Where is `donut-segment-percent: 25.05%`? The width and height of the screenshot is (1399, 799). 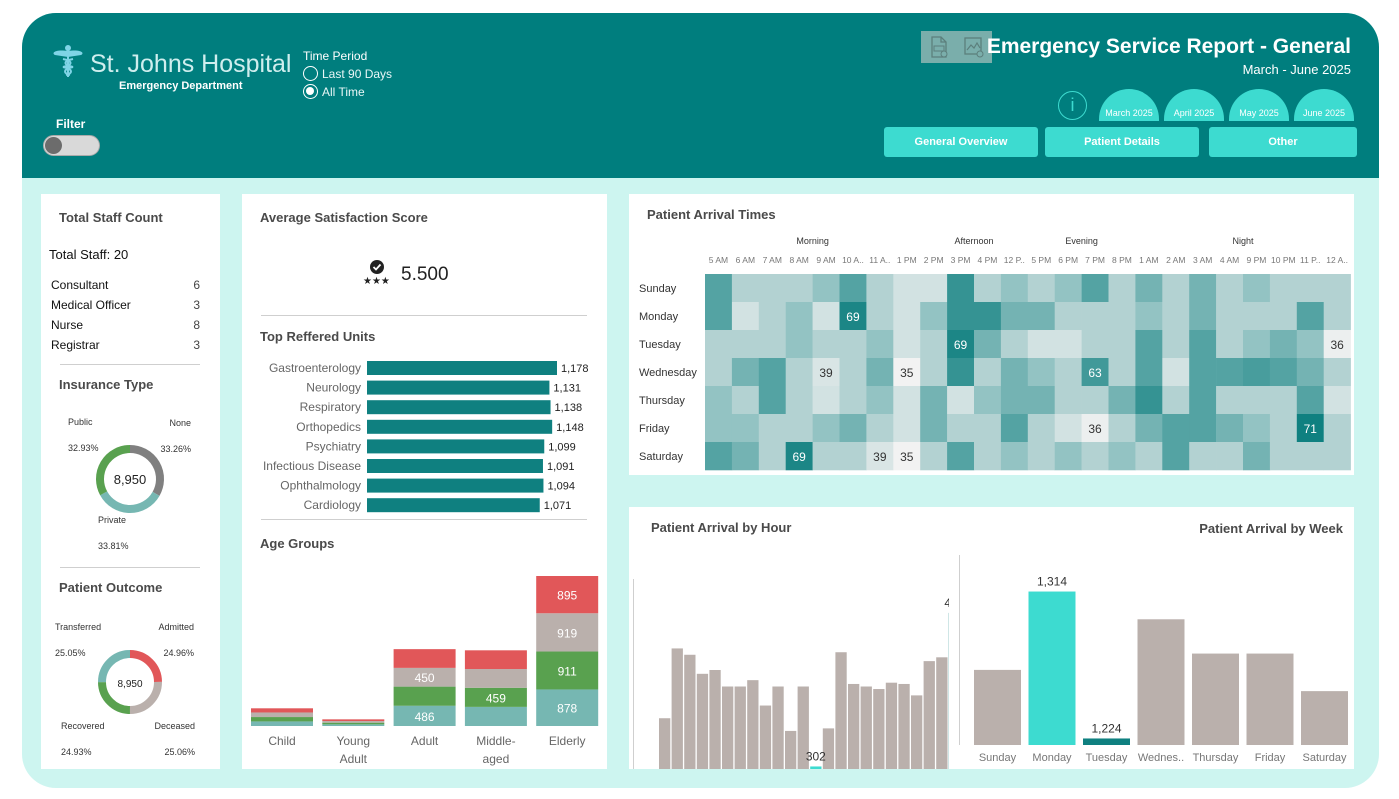
donut-segment-percent: 25.05% is located at coordinates (70, 653).